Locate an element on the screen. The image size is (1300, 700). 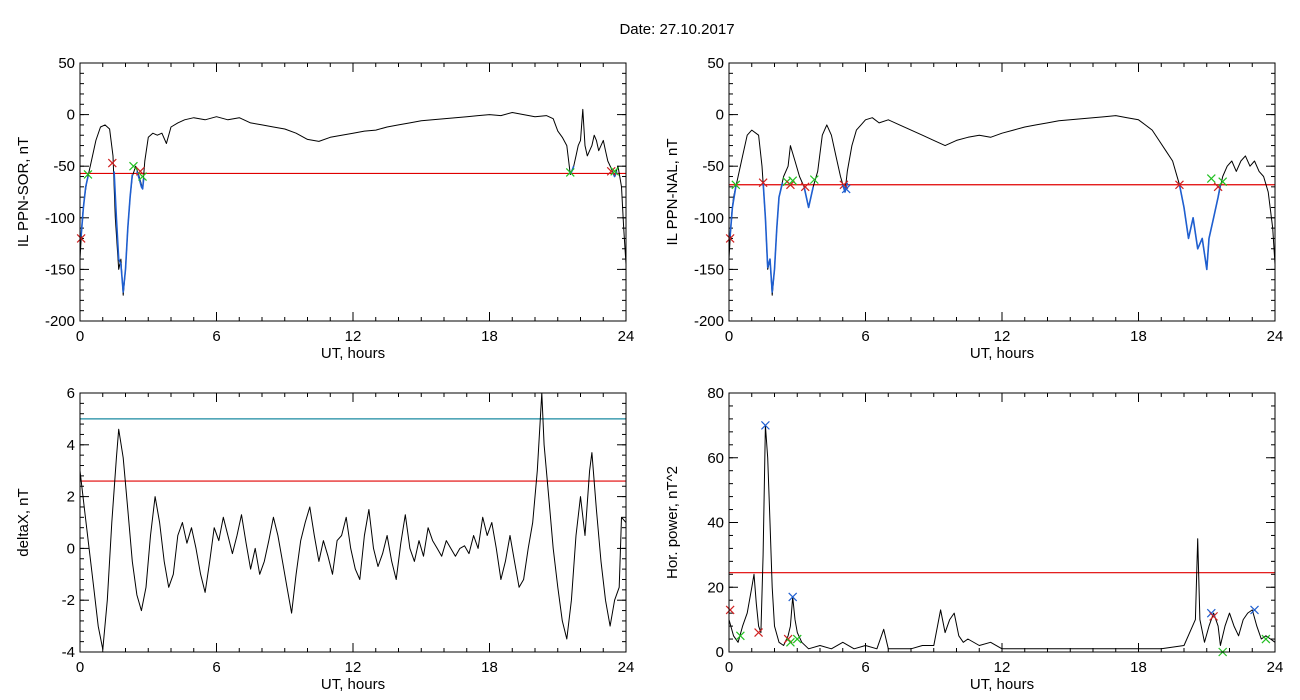
figure-title: Date: 27.10.2017 is located at coordinates (676, 29).